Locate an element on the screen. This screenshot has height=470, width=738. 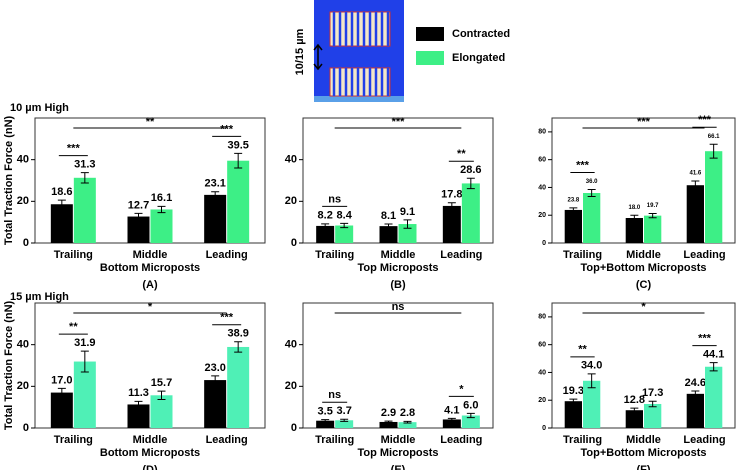
value-label: 66.1 is located at coordinates (714, 137).